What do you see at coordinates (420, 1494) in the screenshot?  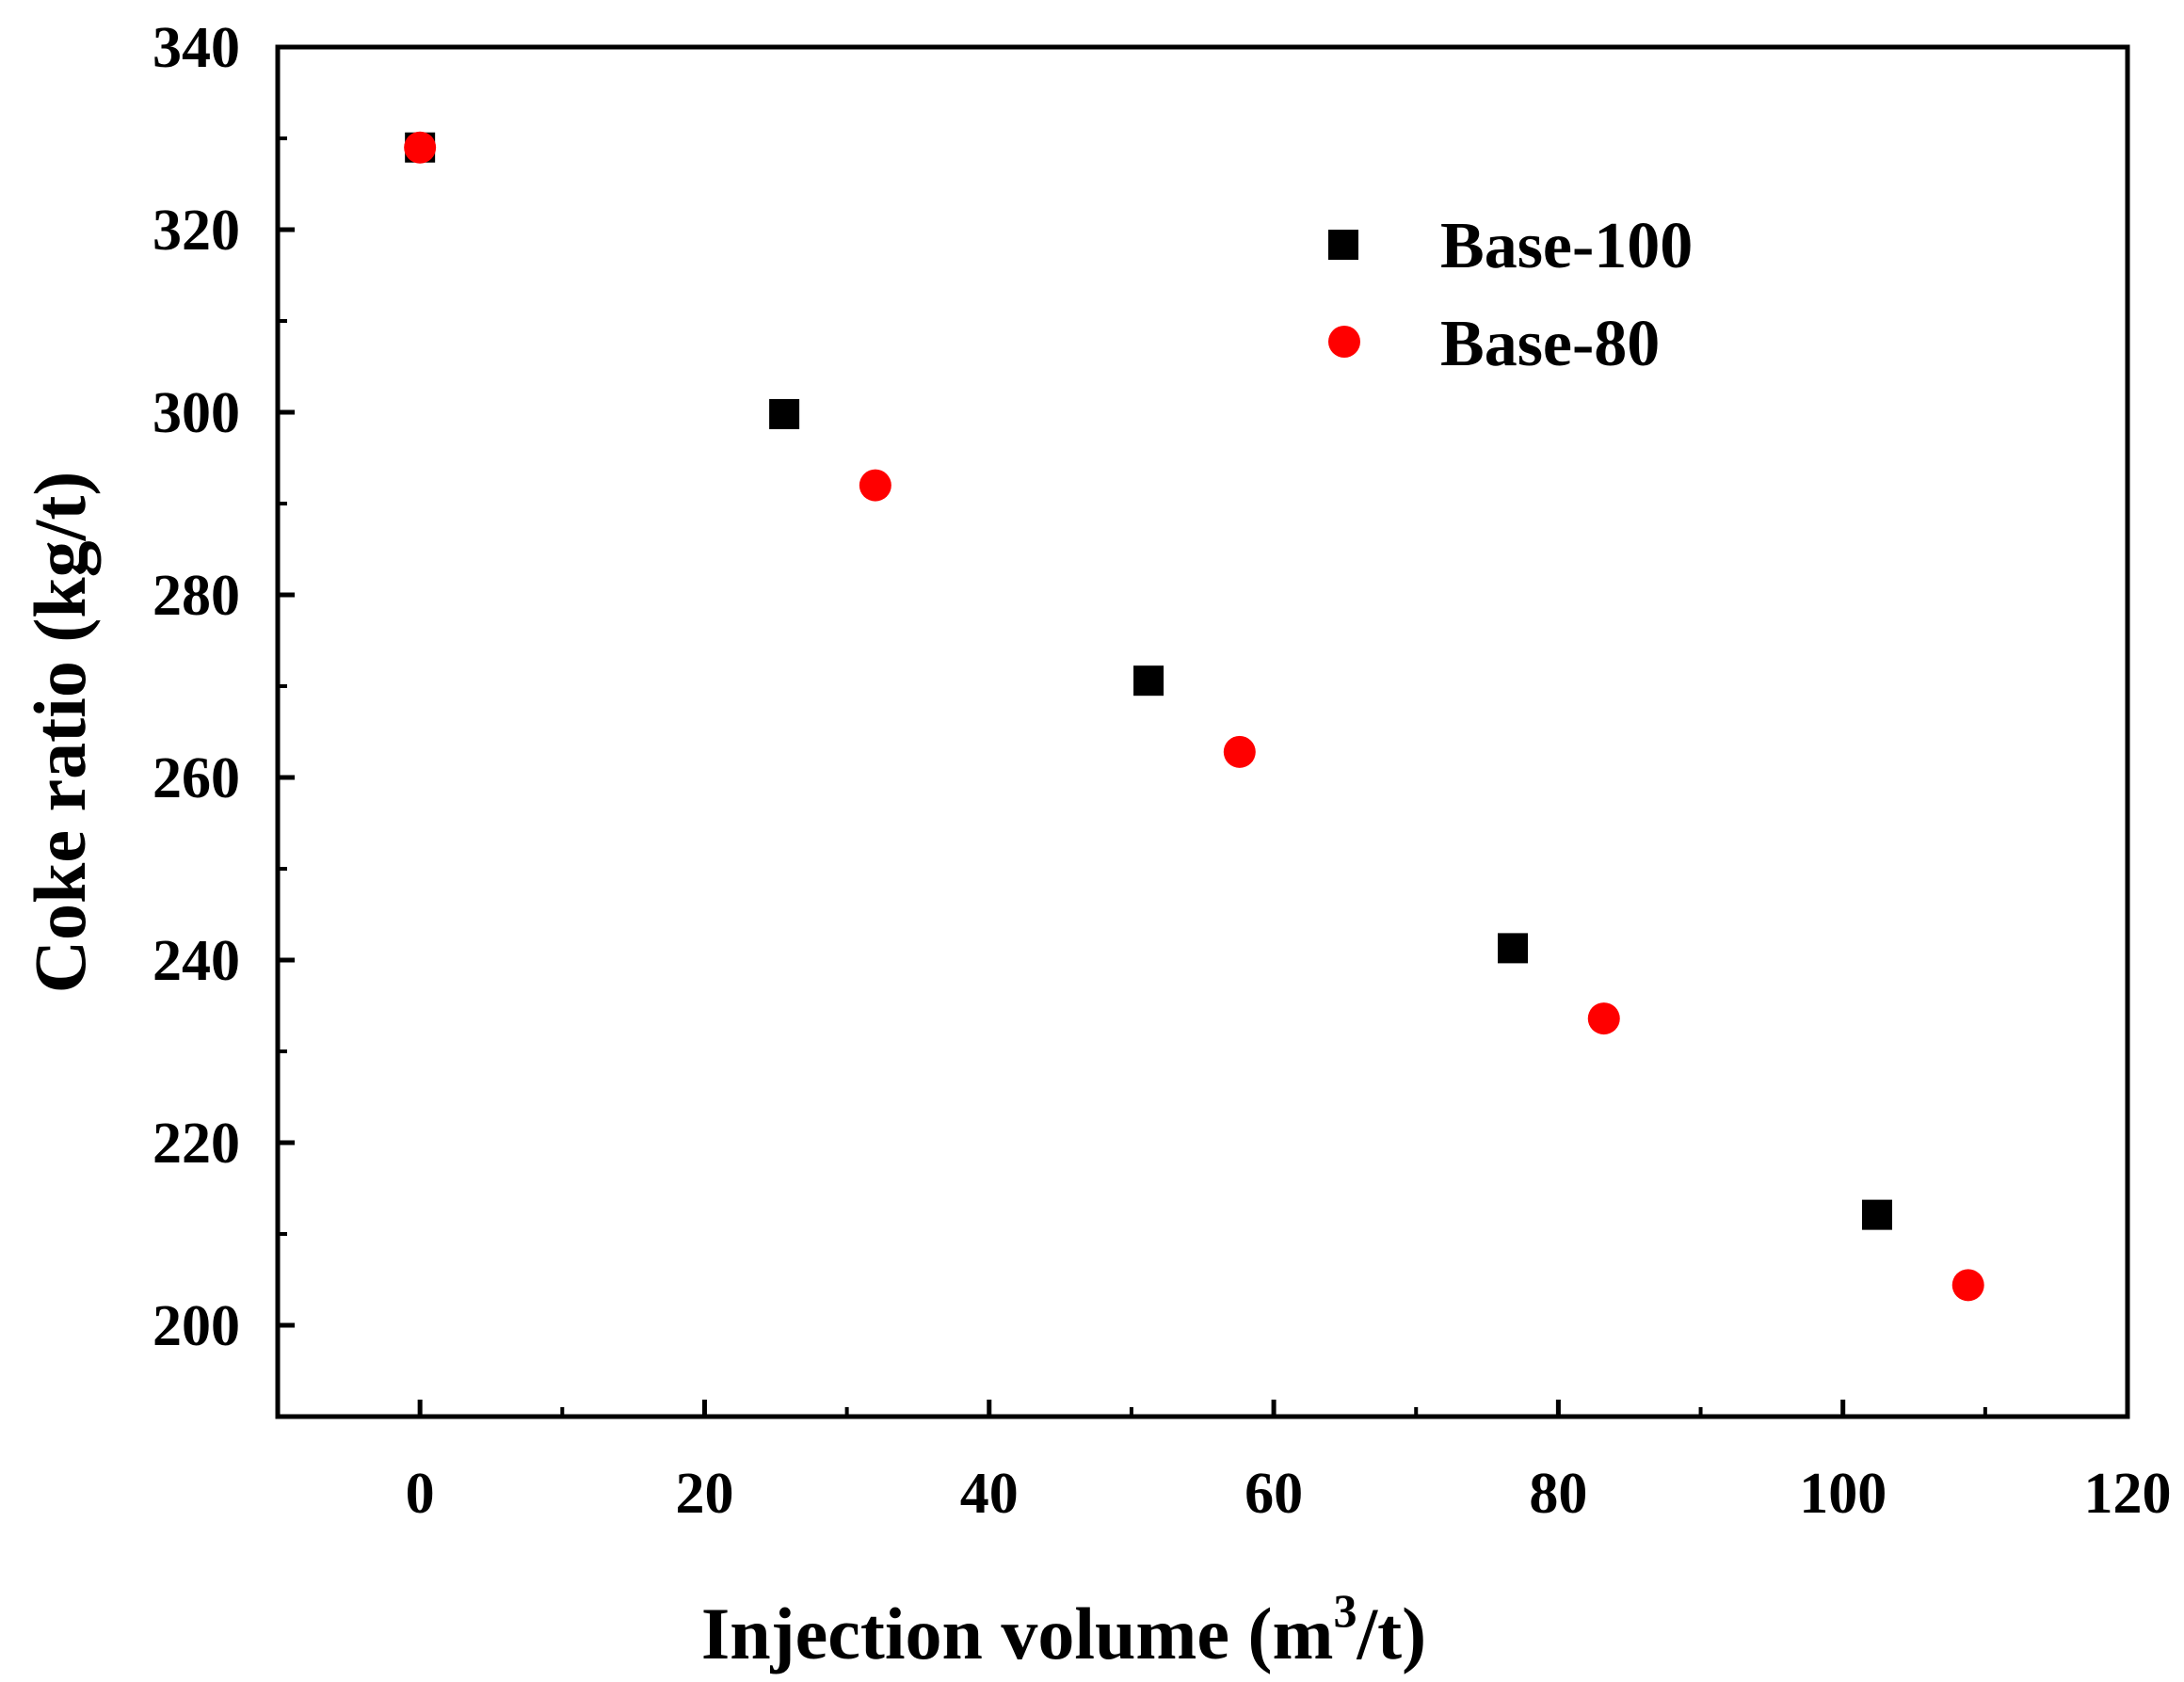 I see `x-tick-label: 0` at bounding box center [420, 1494].